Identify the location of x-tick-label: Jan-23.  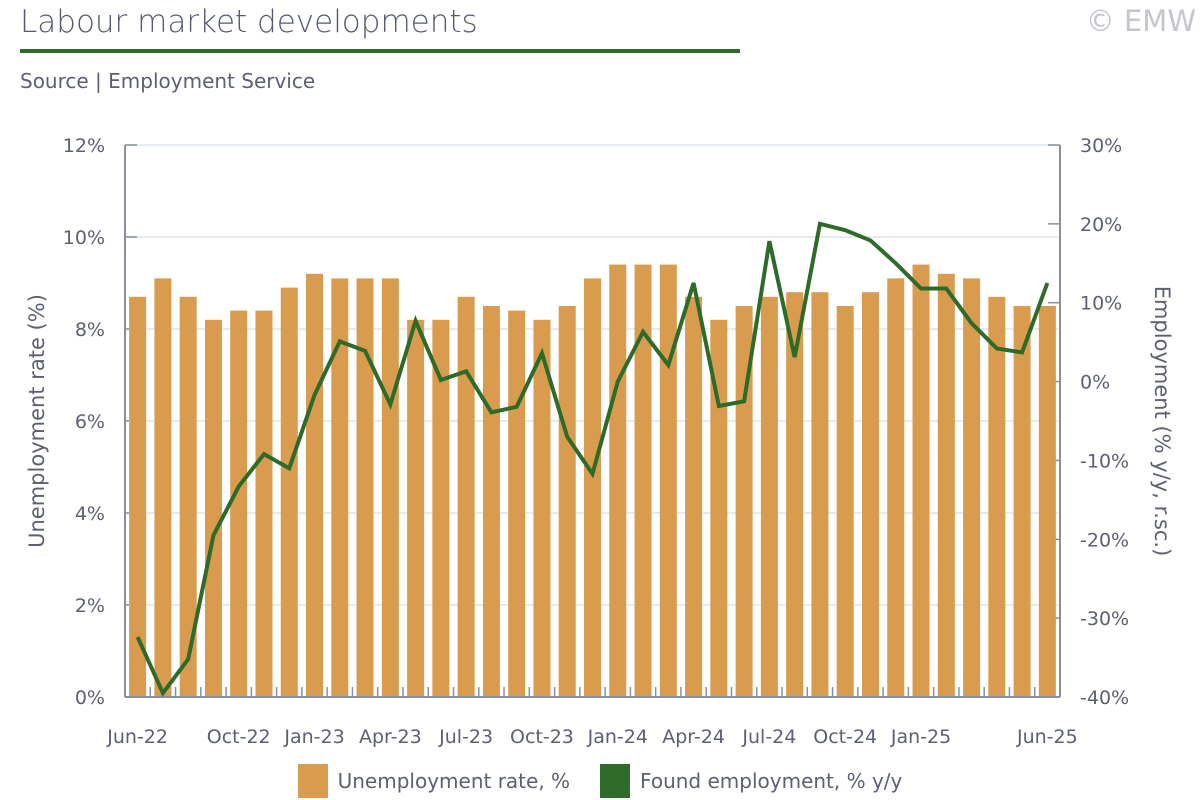
(313, 737).